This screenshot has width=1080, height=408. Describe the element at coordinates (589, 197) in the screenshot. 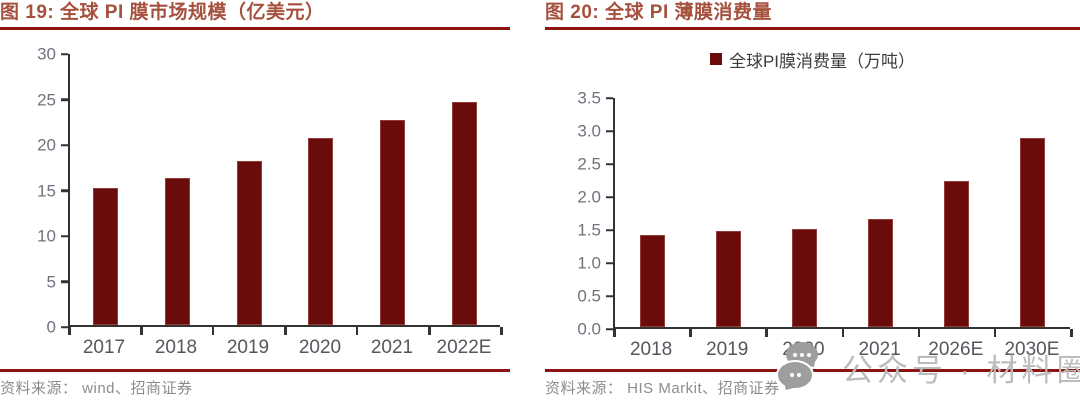

I see `y-tick-label: 2.0` at that location.